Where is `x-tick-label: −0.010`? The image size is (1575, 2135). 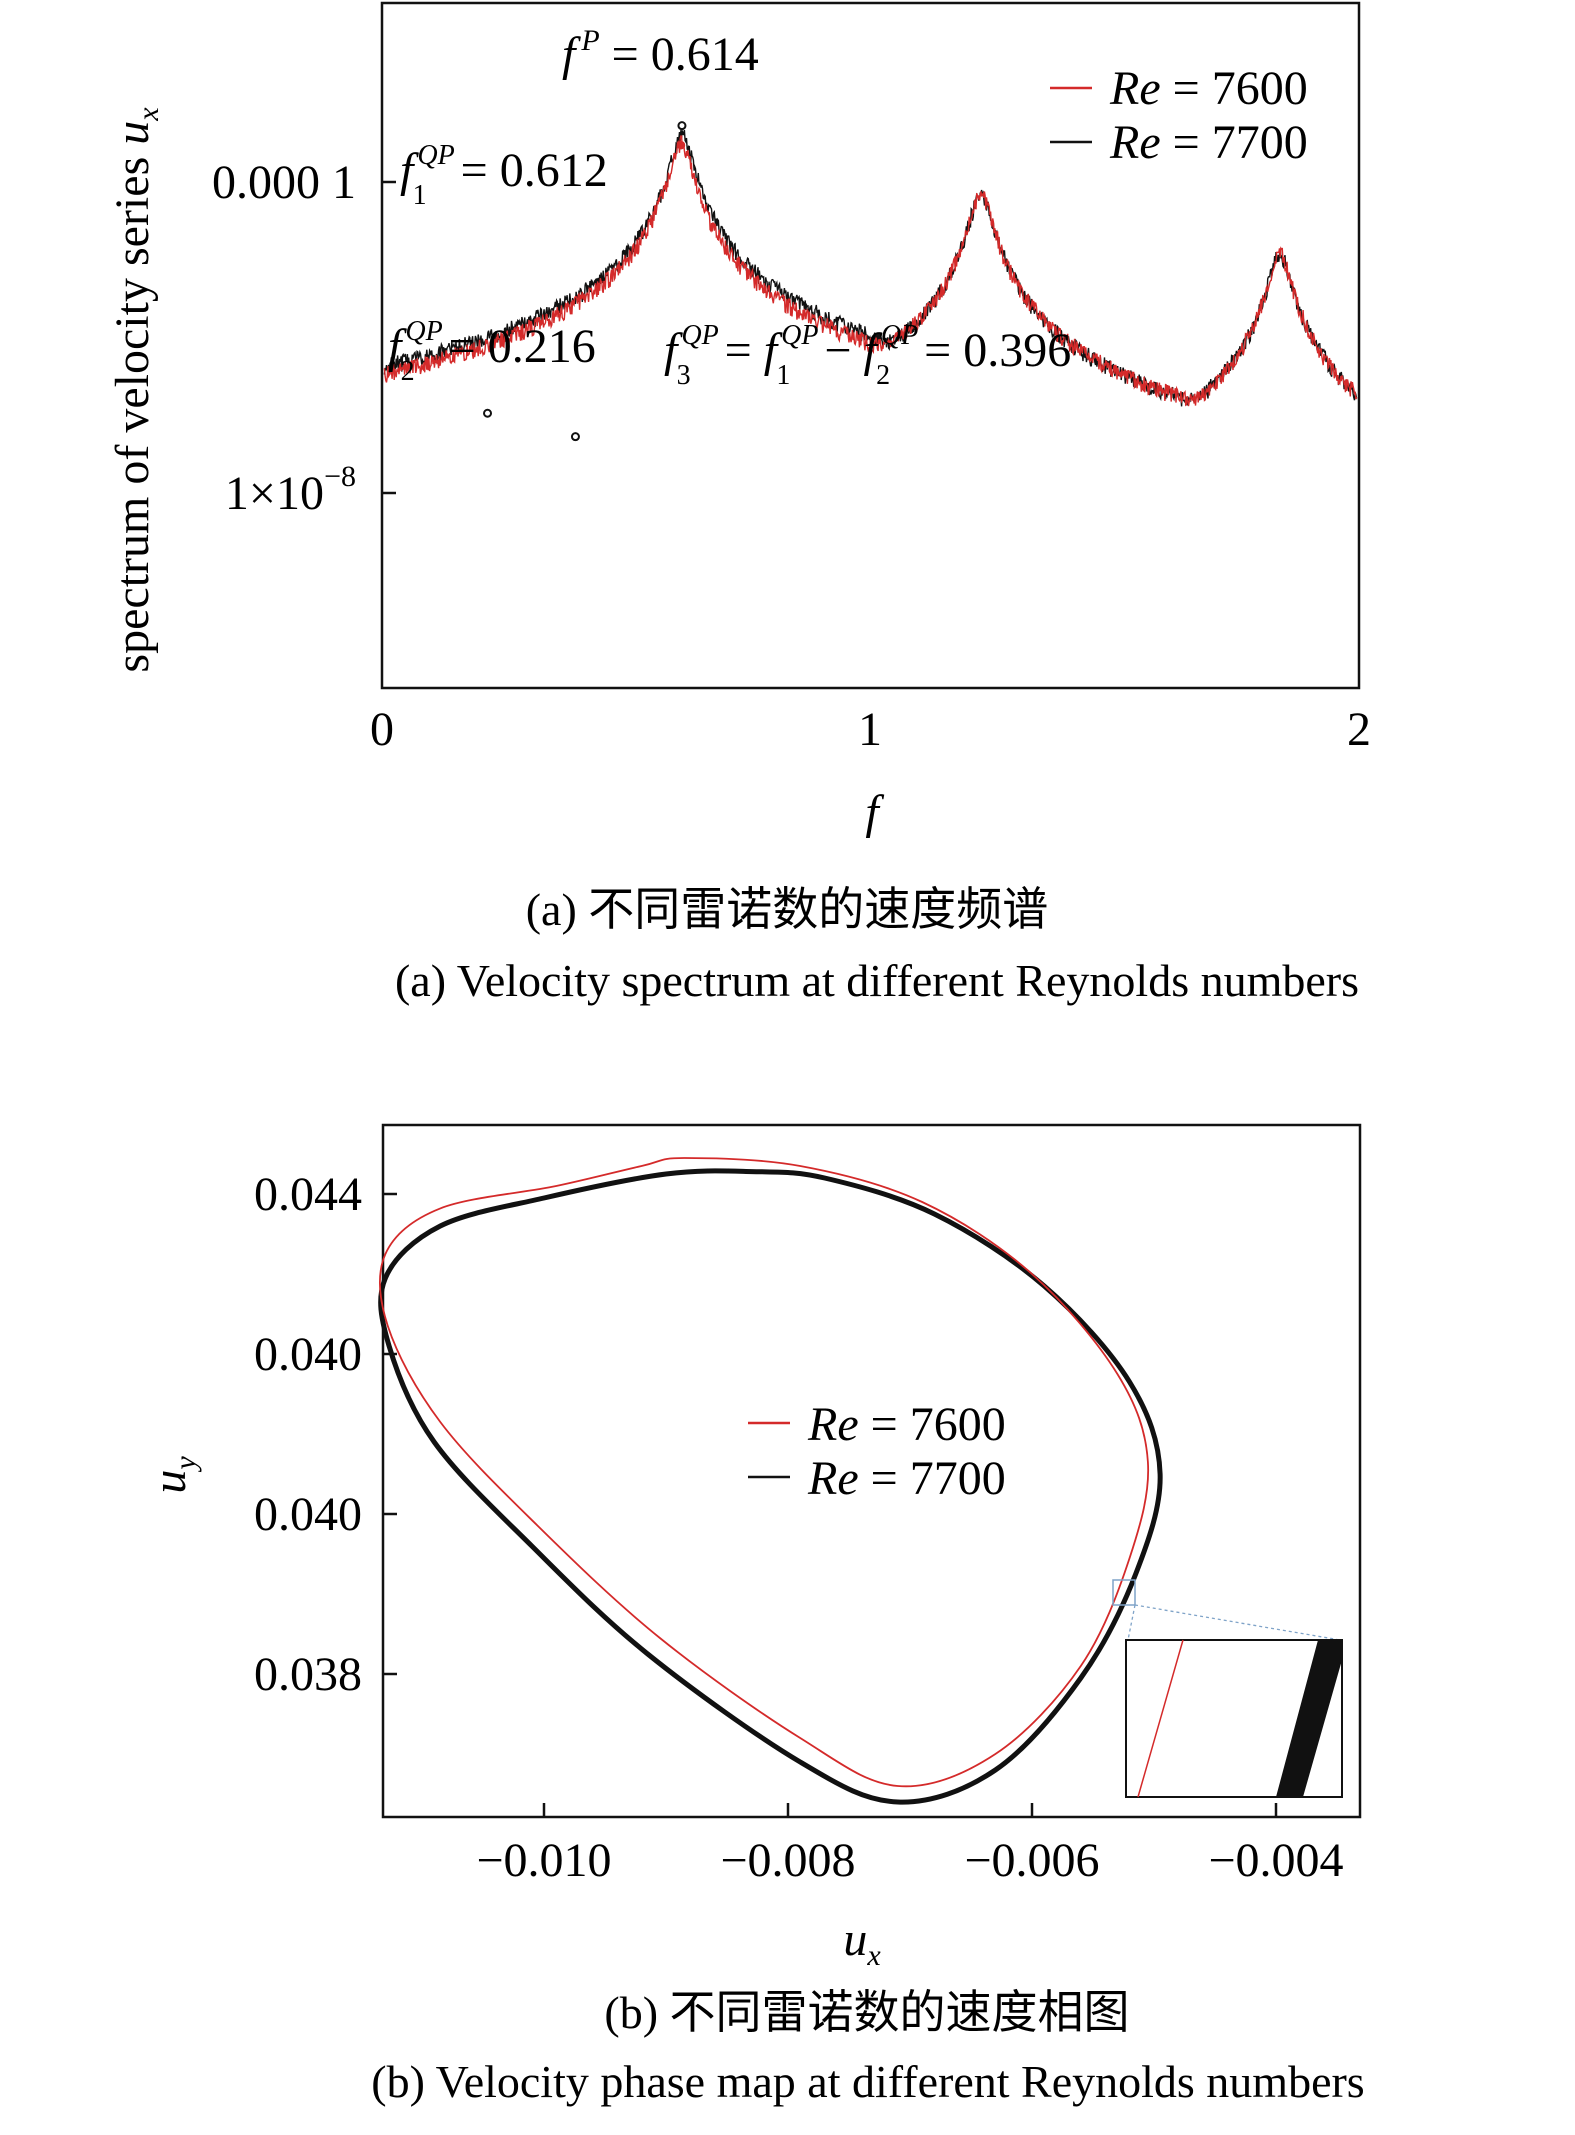
x-tick-label: −0.010 is located at coordinates (543, 1860).